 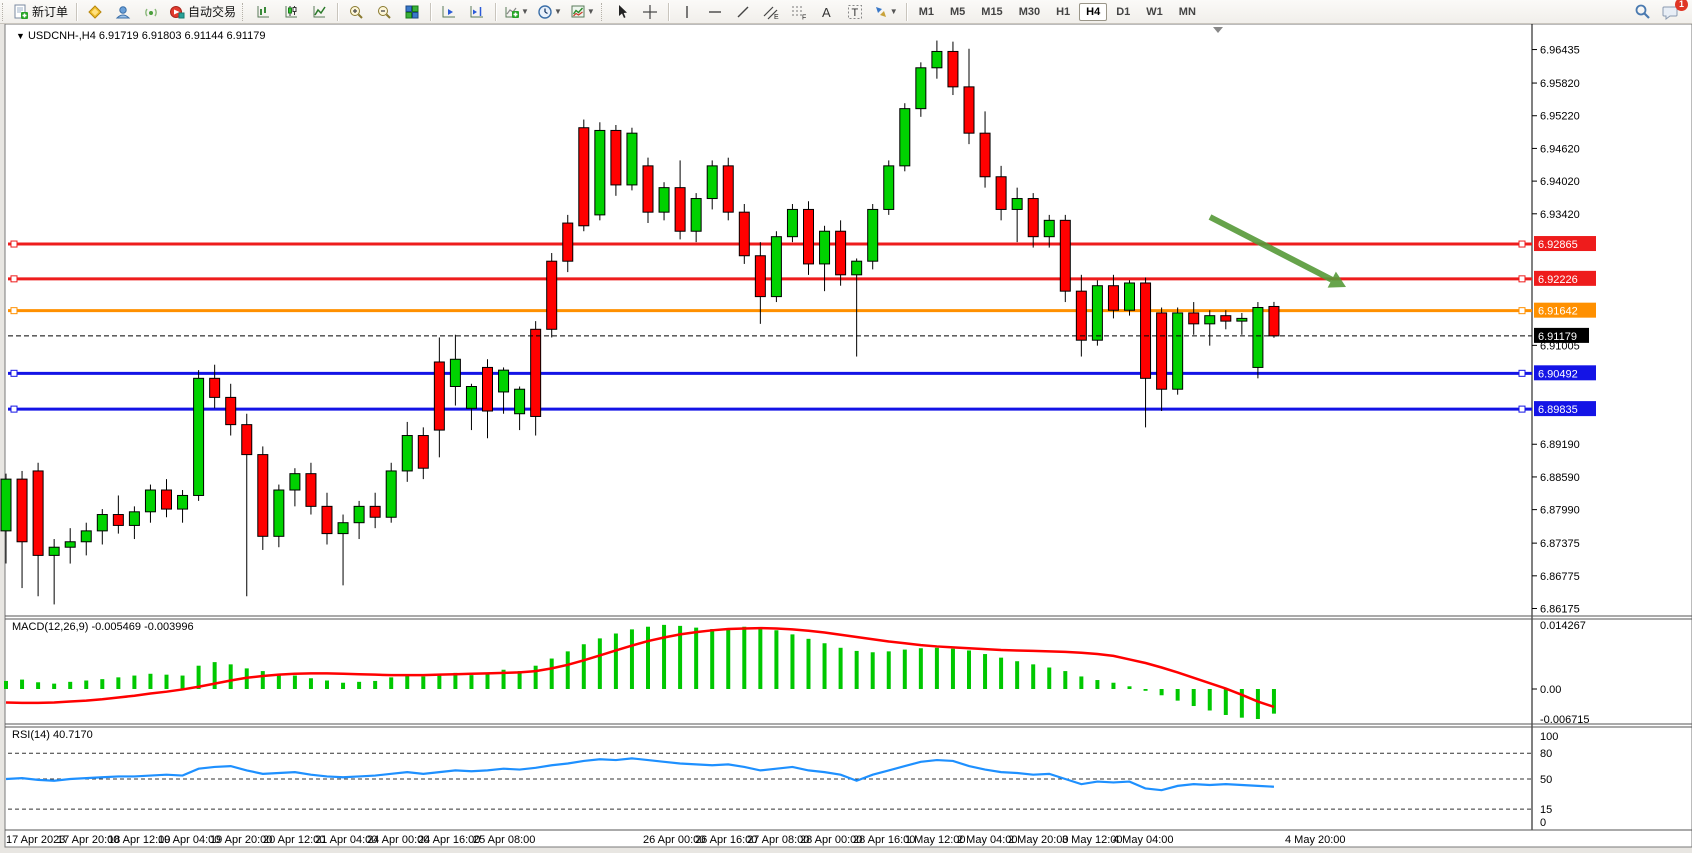 What do you see at coordinates (827, 11) in the screenshot?
I see `text-tool-button: A` at bounding box center [827, 11].